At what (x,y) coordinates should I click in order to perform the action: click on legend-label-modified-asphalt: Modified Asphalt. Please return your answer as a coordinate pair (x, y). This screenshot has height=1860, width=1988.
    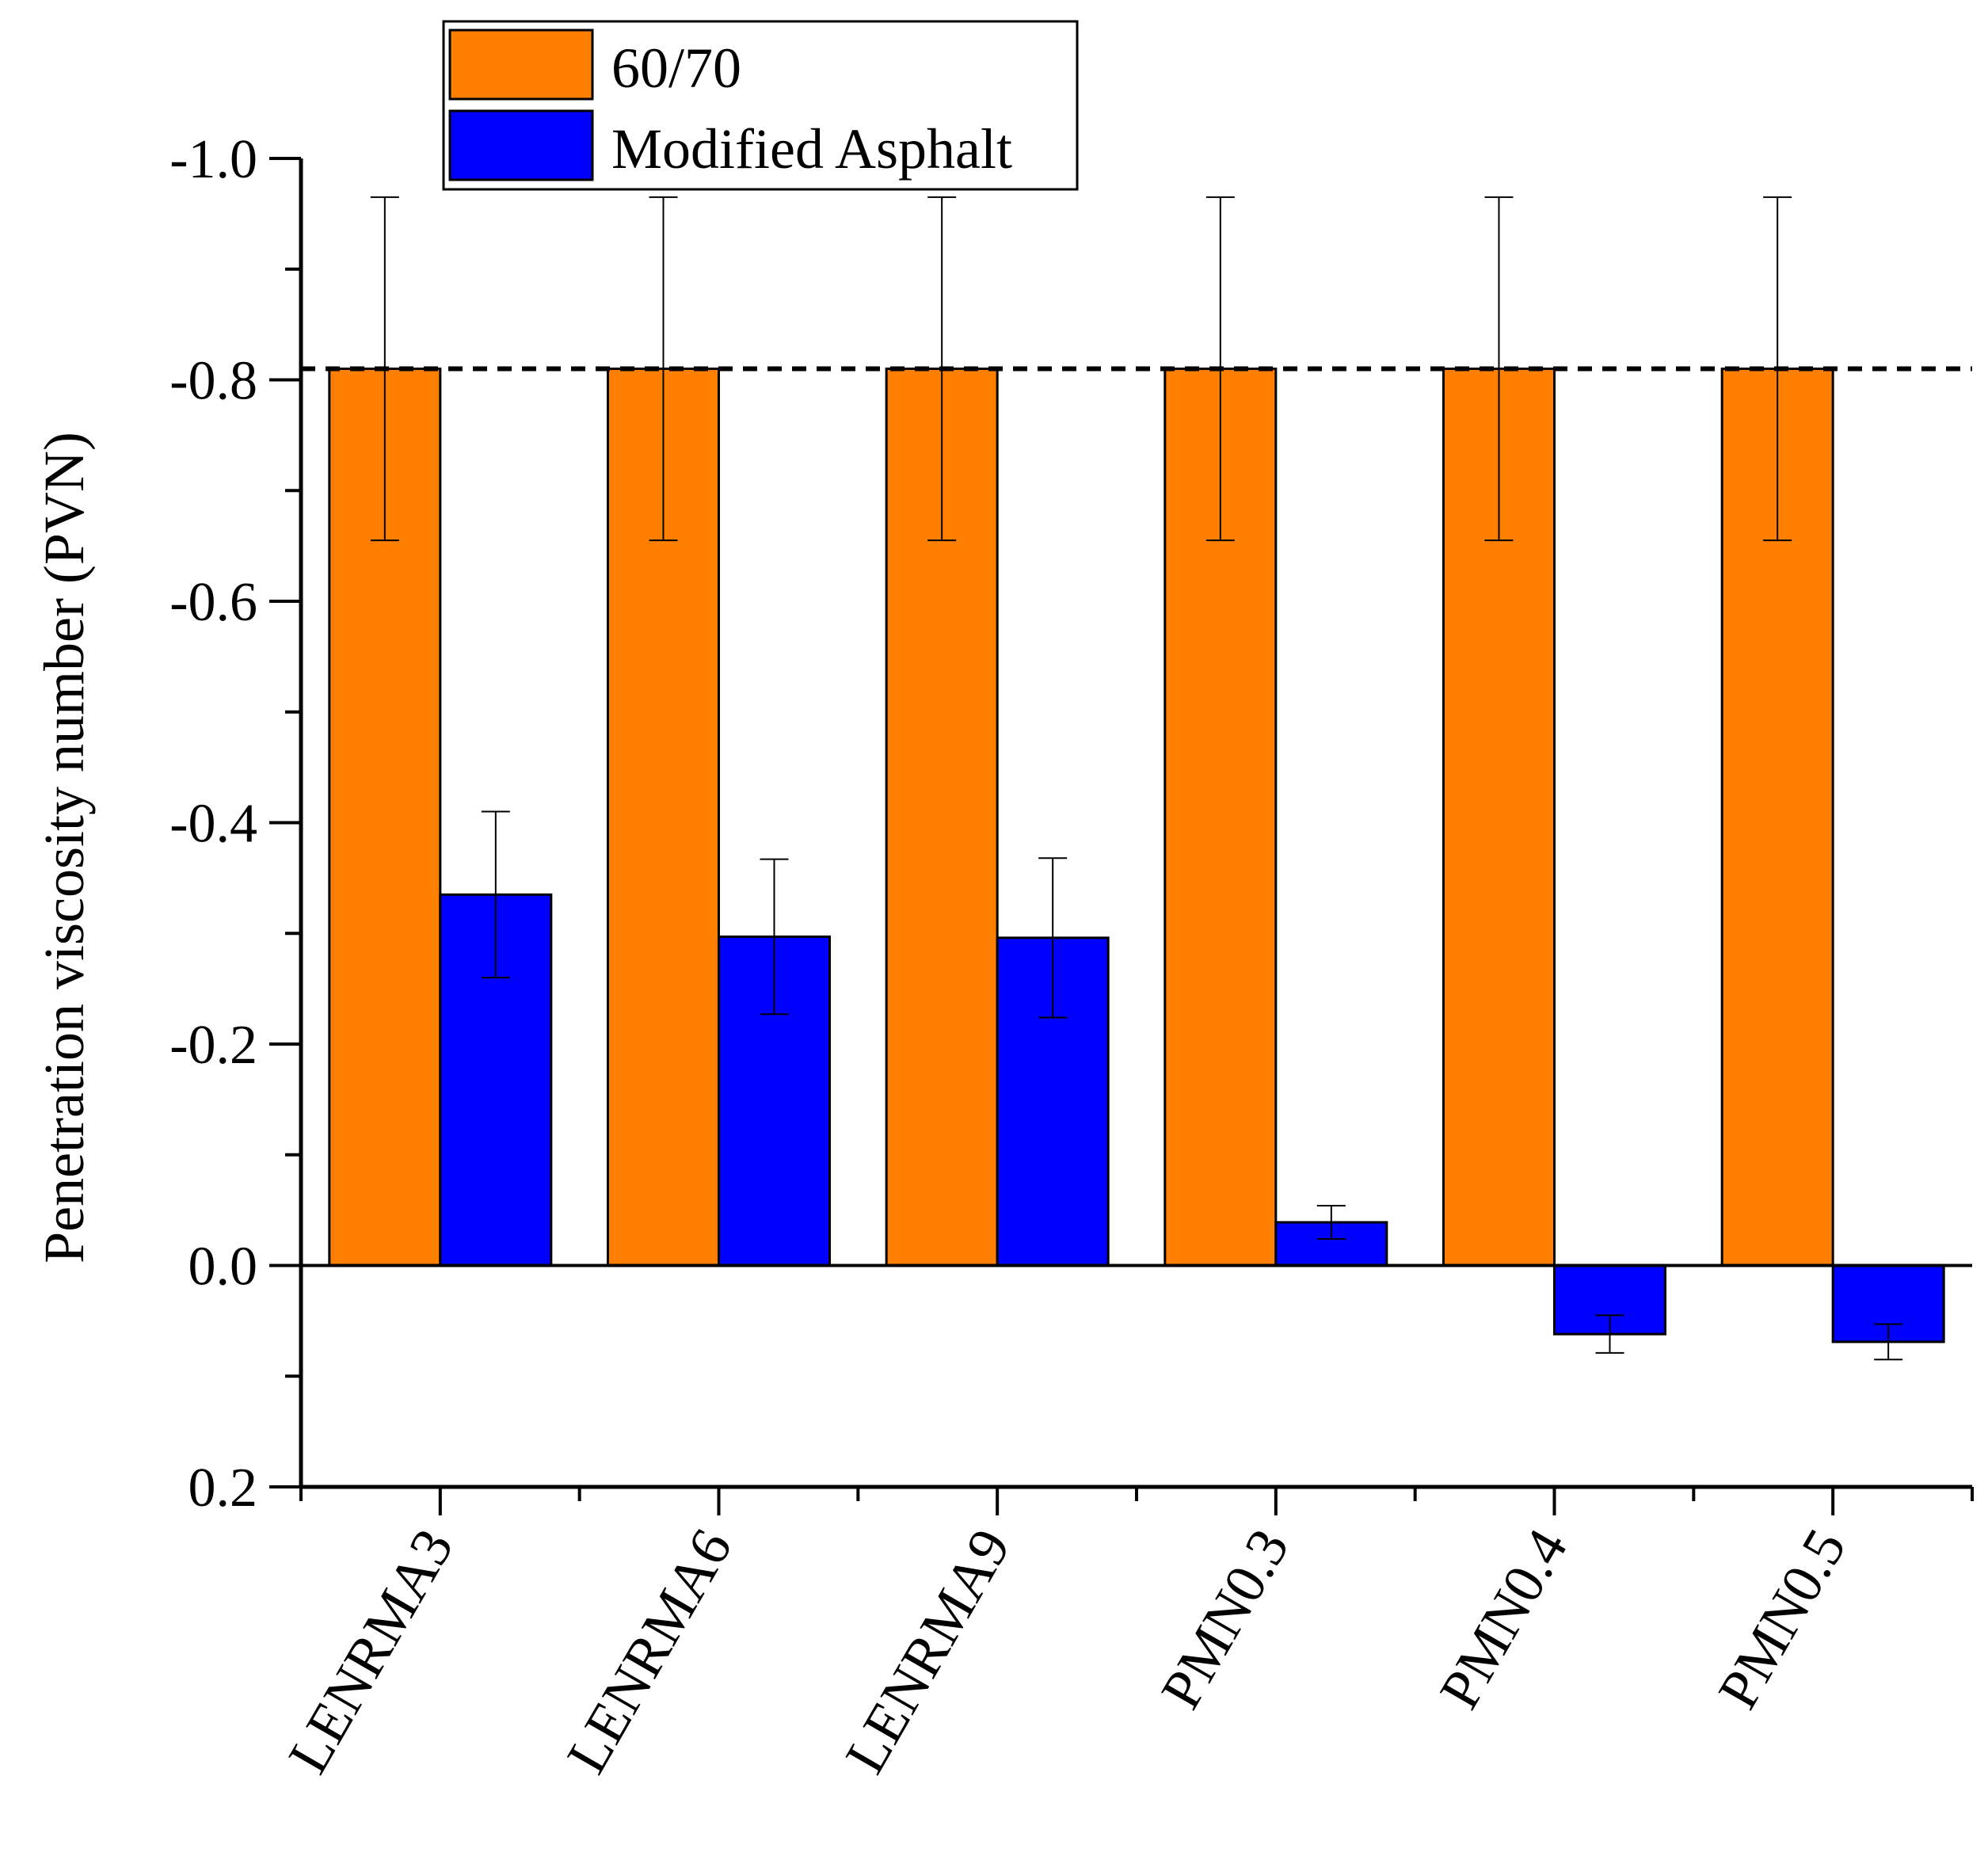
    Looking at the image, I should click on (812, 149).